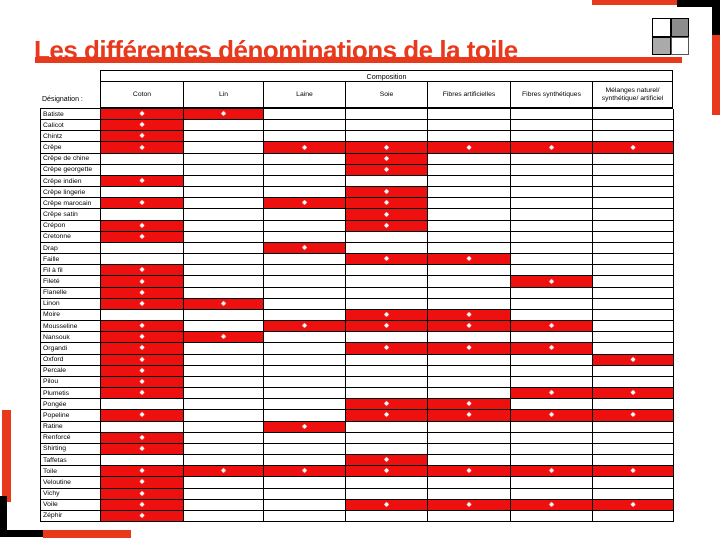  I want to click on column-header: Laine, so click(304, 94).